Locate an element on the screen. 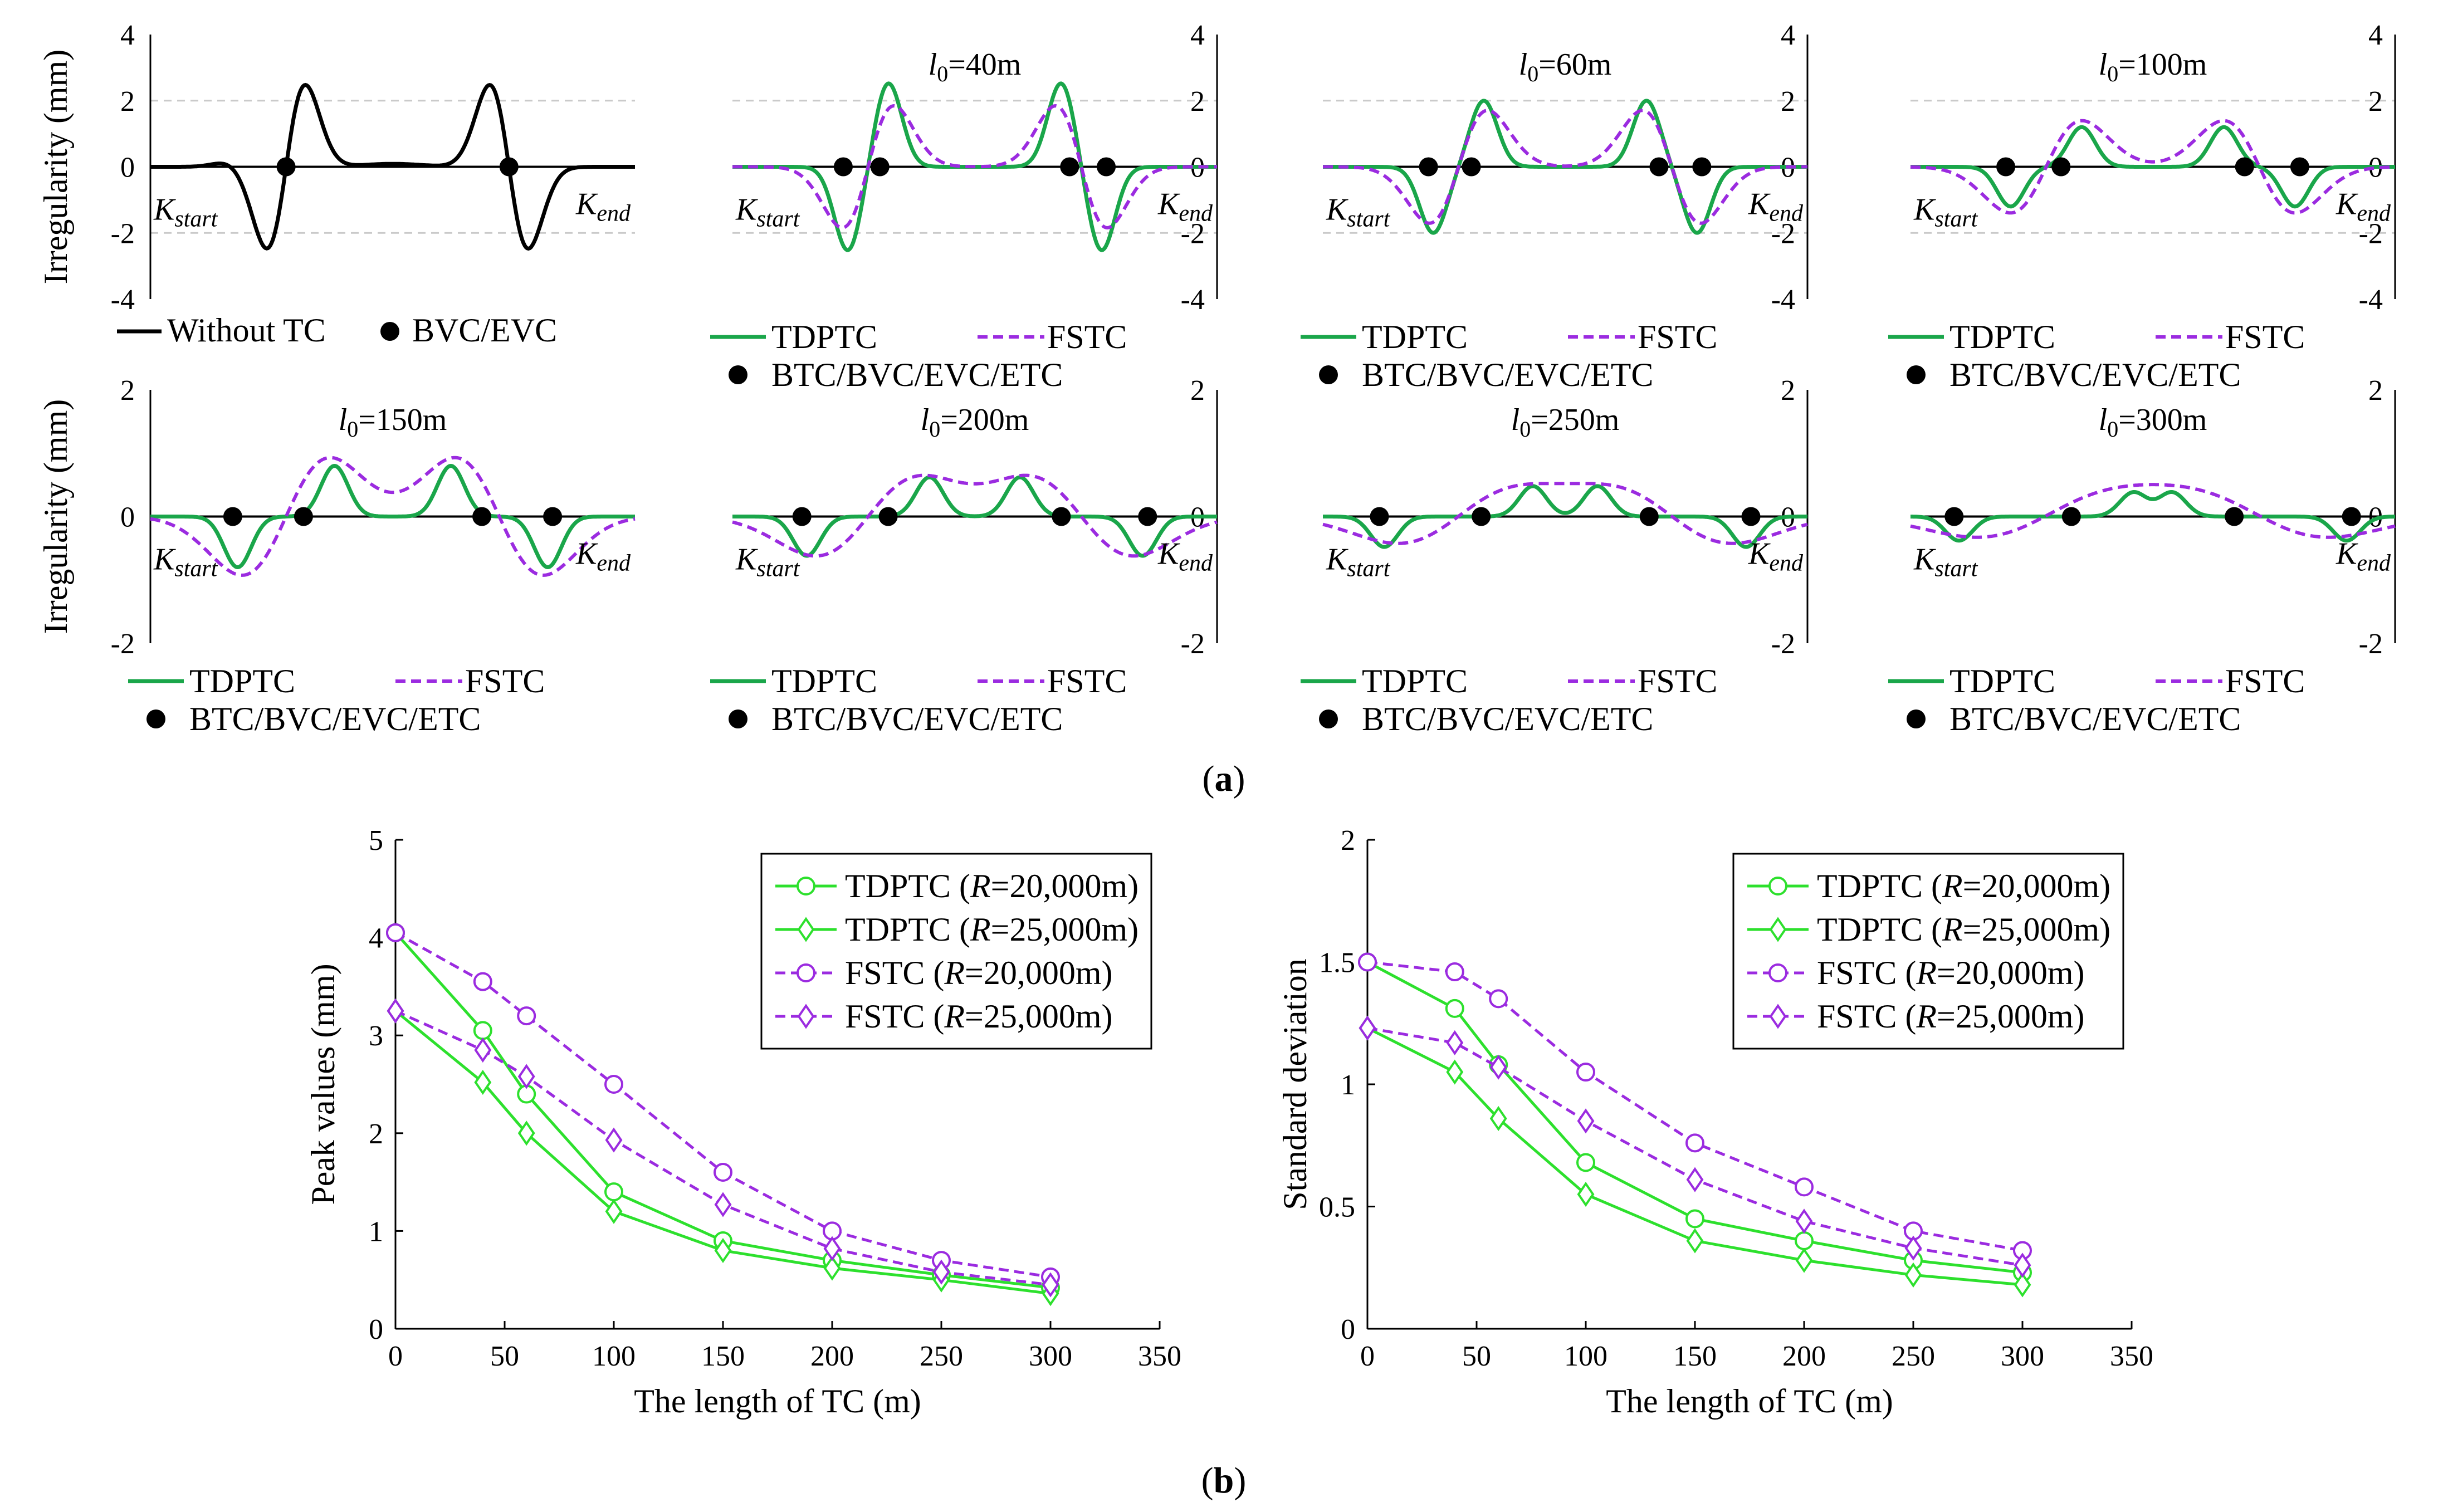 Image resolution: width=2448 pixels, height=1512 pixels. subplot-title: l0=250m is located at coordinates (1565, 422).